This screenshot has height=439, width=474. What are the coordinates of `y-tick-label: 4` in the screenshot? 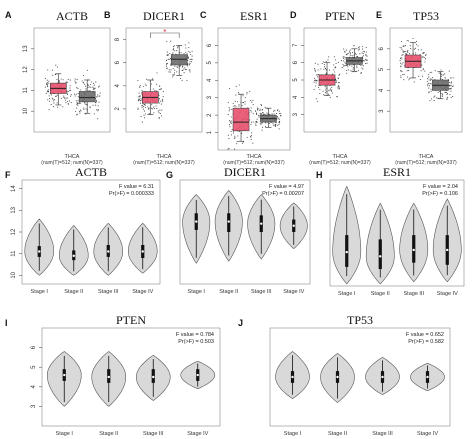 It's located at (34, 386).